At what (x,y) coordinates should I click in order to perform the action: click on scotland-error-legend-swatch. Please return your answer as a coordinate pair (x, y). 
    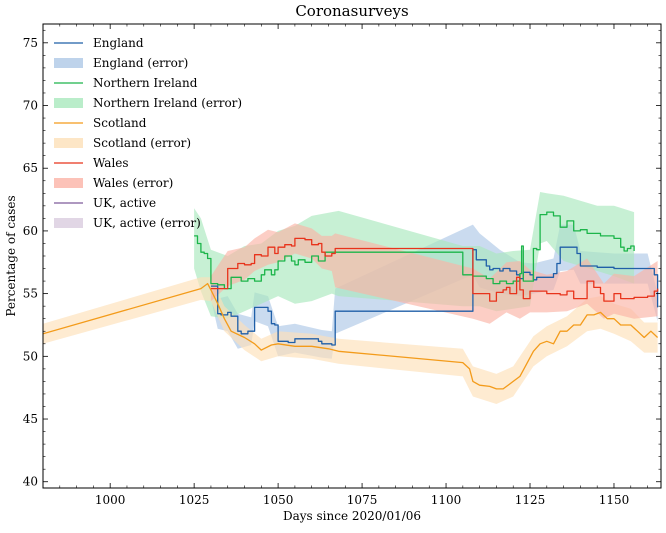
    Looking at the image, I should click on (68, 143).